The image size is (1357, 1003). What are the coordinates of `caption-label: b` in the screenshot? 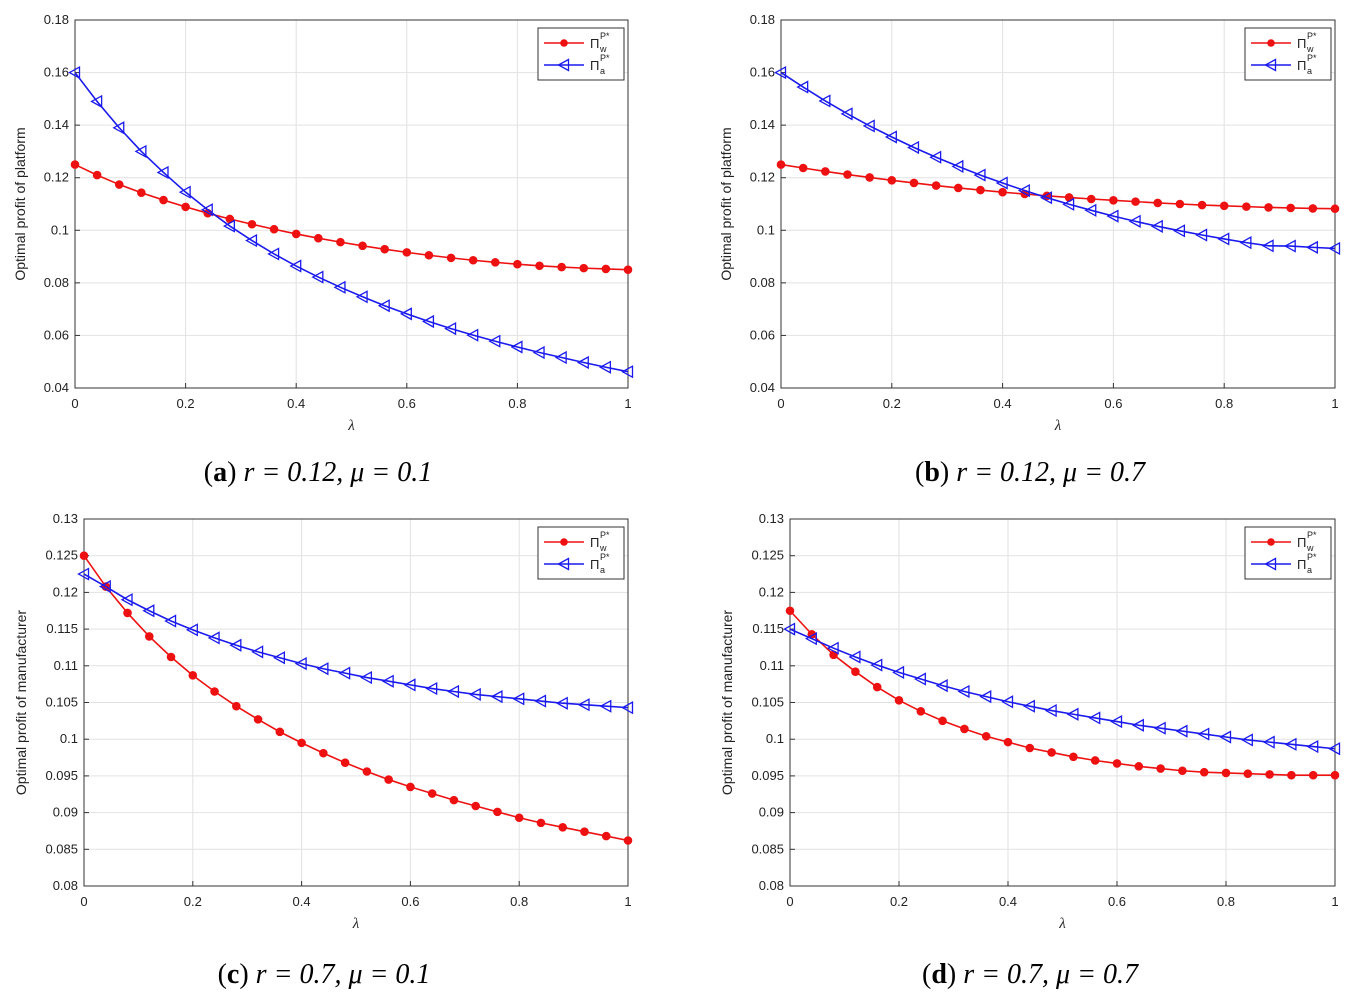 It's located at (932, 472).